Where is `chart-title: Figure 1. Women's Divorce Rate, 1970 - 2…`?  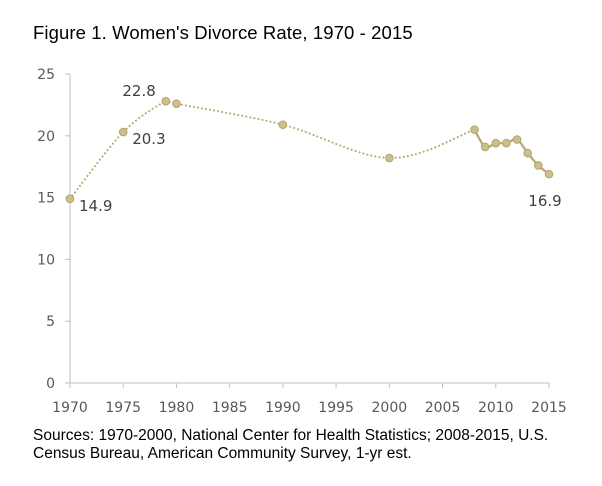
chart-title: Figure 1. Women's Divorce Rate, 1970 - 2… is located at coordinates (223, 32).